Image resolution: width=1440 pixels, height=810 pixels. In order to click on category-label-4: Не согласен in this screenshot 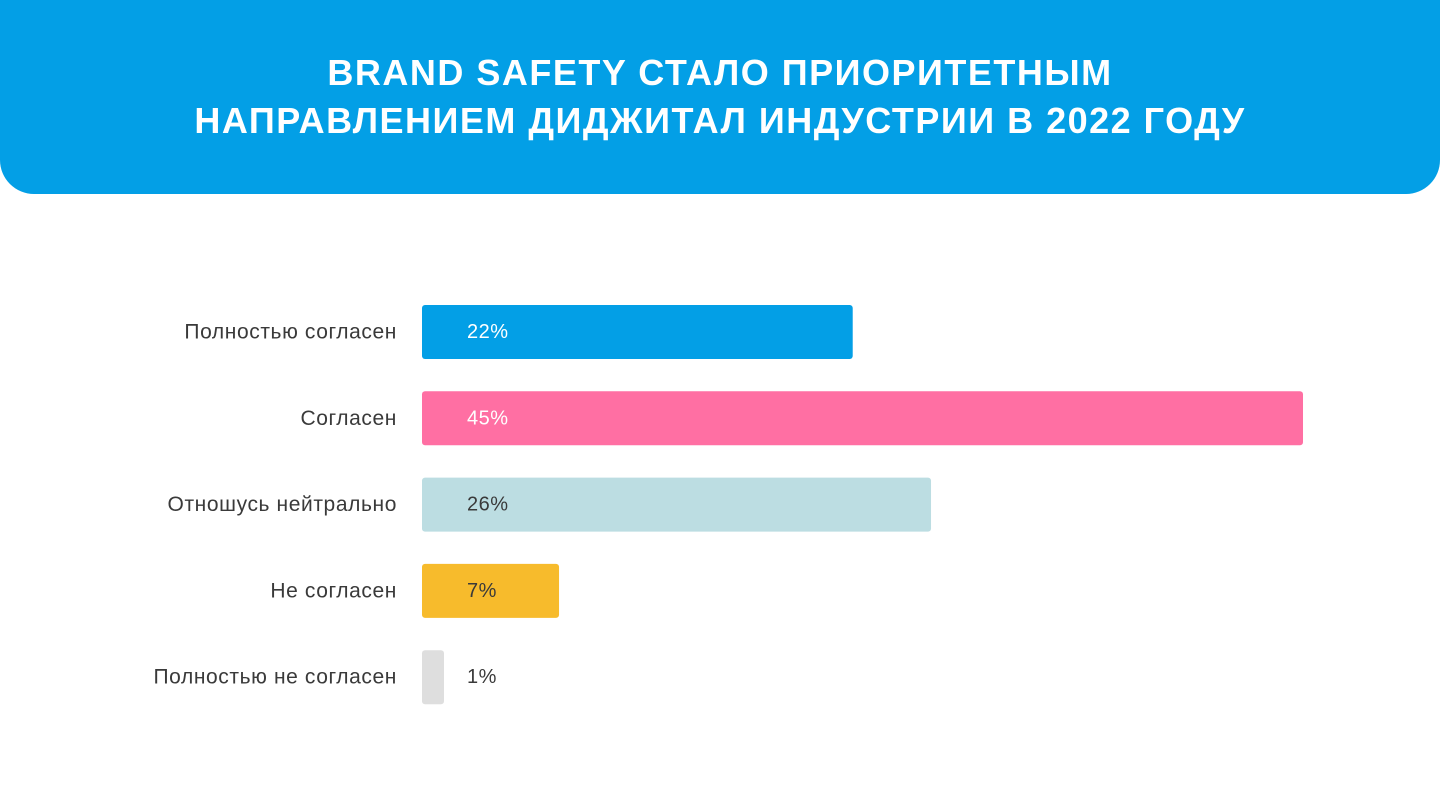, I will do `click(333, 590)`.